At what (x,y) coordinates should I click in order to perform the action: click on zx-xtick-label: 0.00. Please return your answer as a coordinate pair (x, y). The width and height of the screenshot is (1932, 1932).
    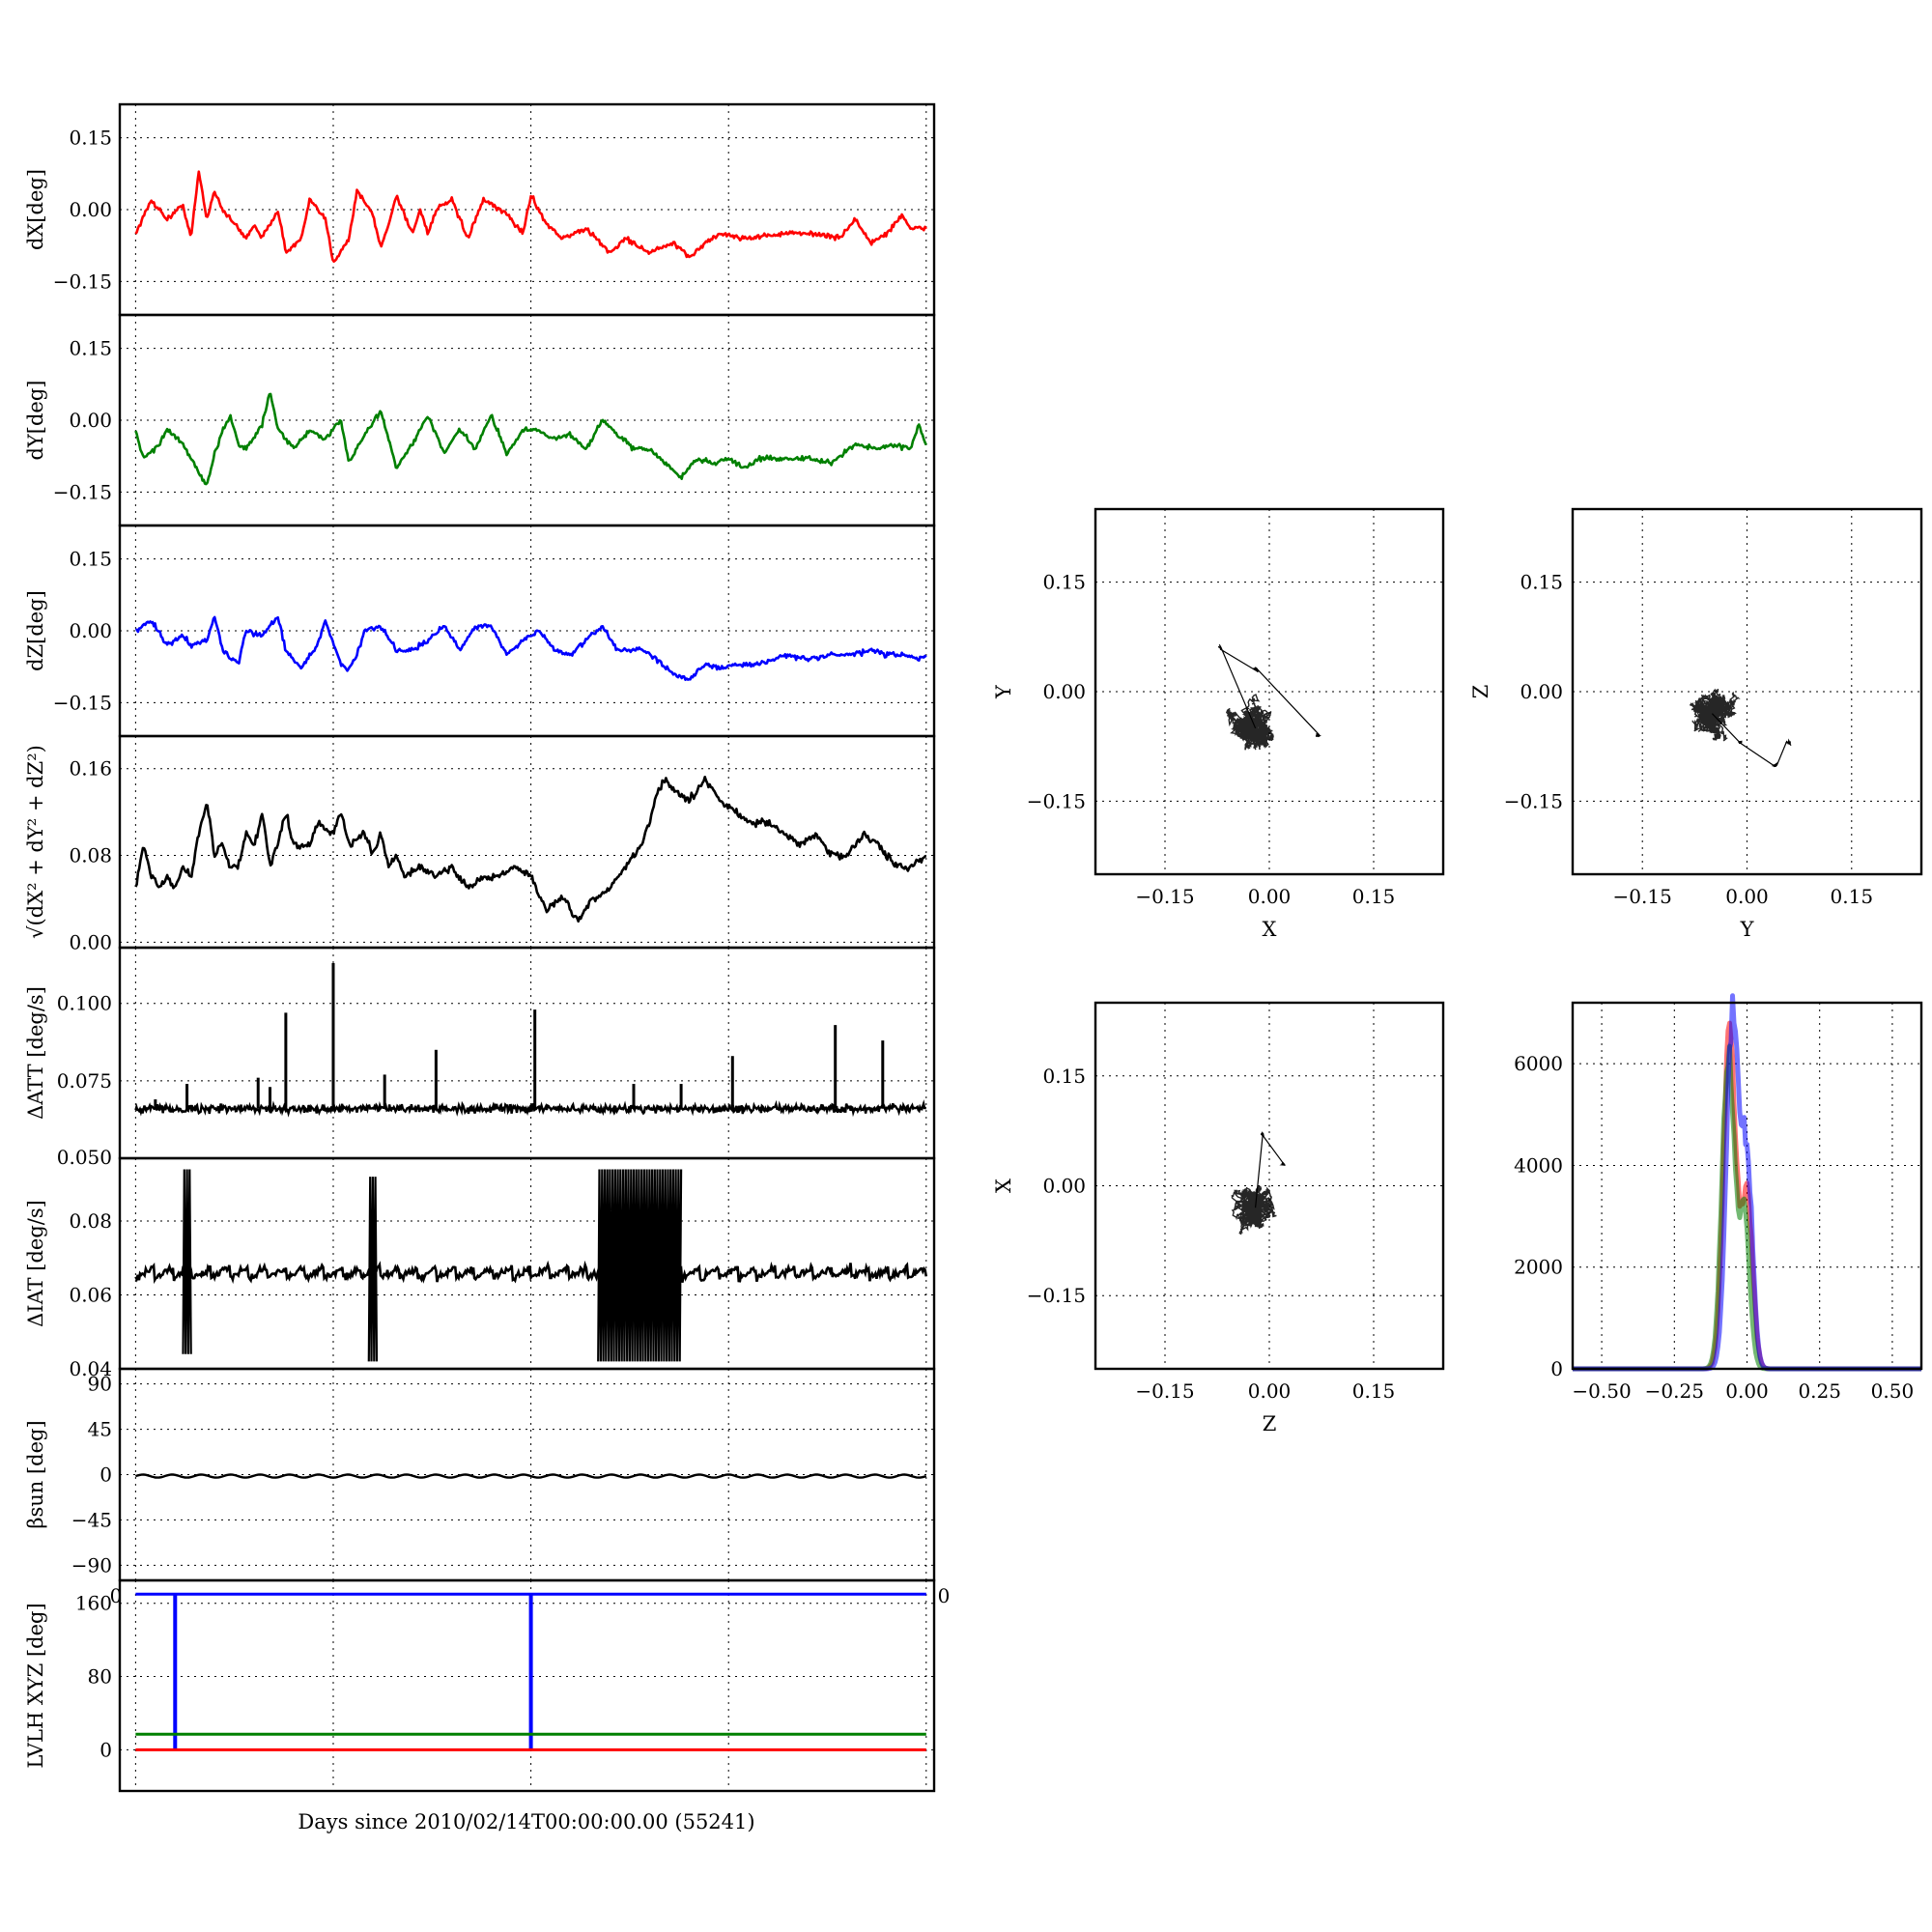
    Looking at the image, I should click on (1270, 1391).